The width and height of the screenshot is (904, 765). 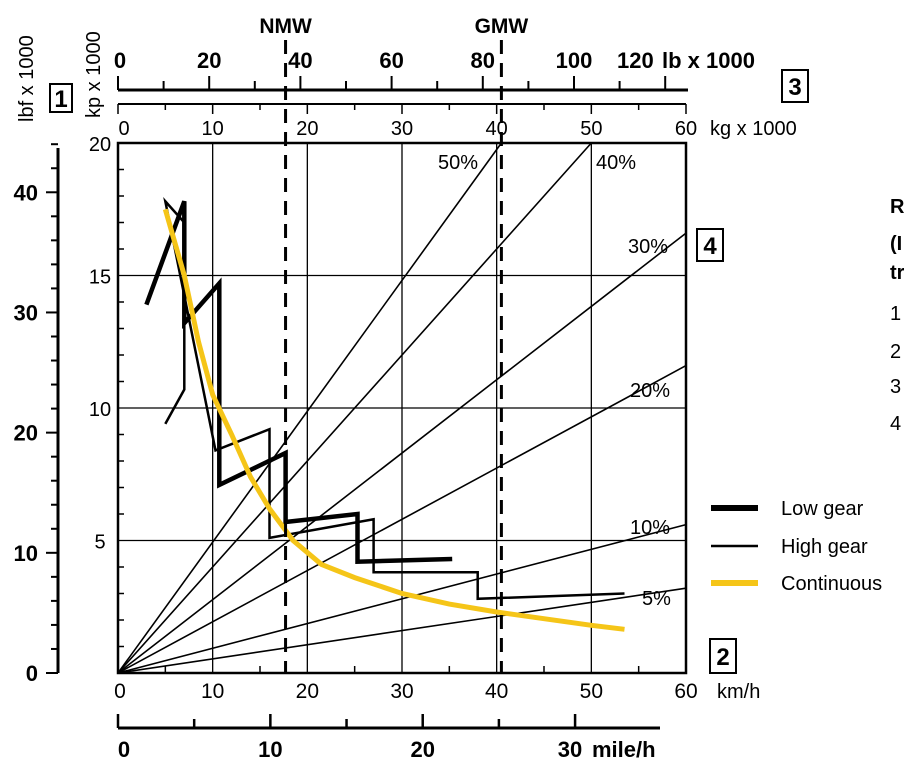 I want to click on lbf-tick-label: 40, so click(x=26, y=192).